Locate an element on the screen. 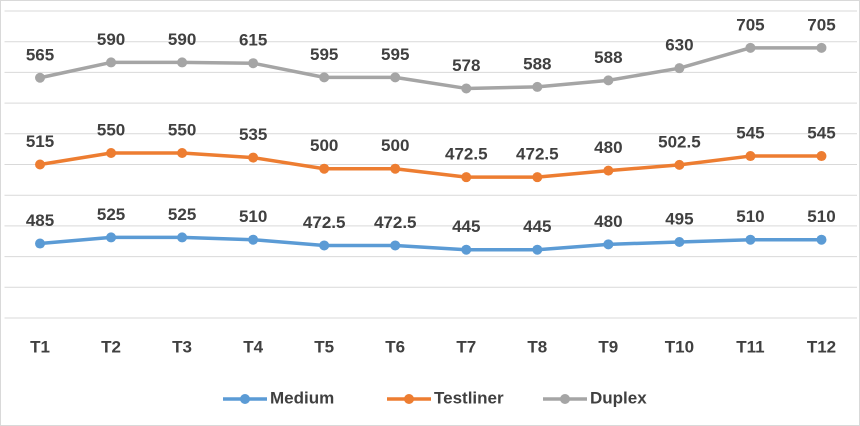 This screenshot has height=426, width=860. x-tick-label: T1 is located at coordinates (40, 346).